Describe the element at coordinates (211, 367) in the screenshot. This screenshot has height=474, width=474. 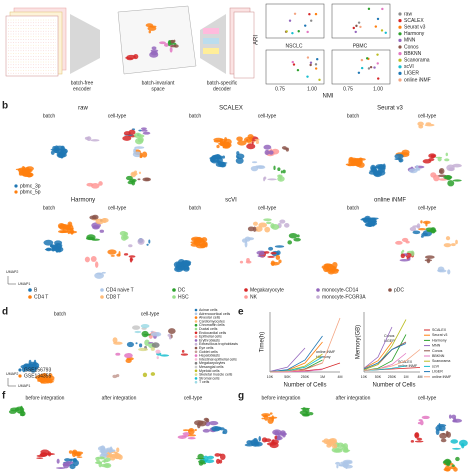
I see `legend-label: Mesangial cells` at that location.